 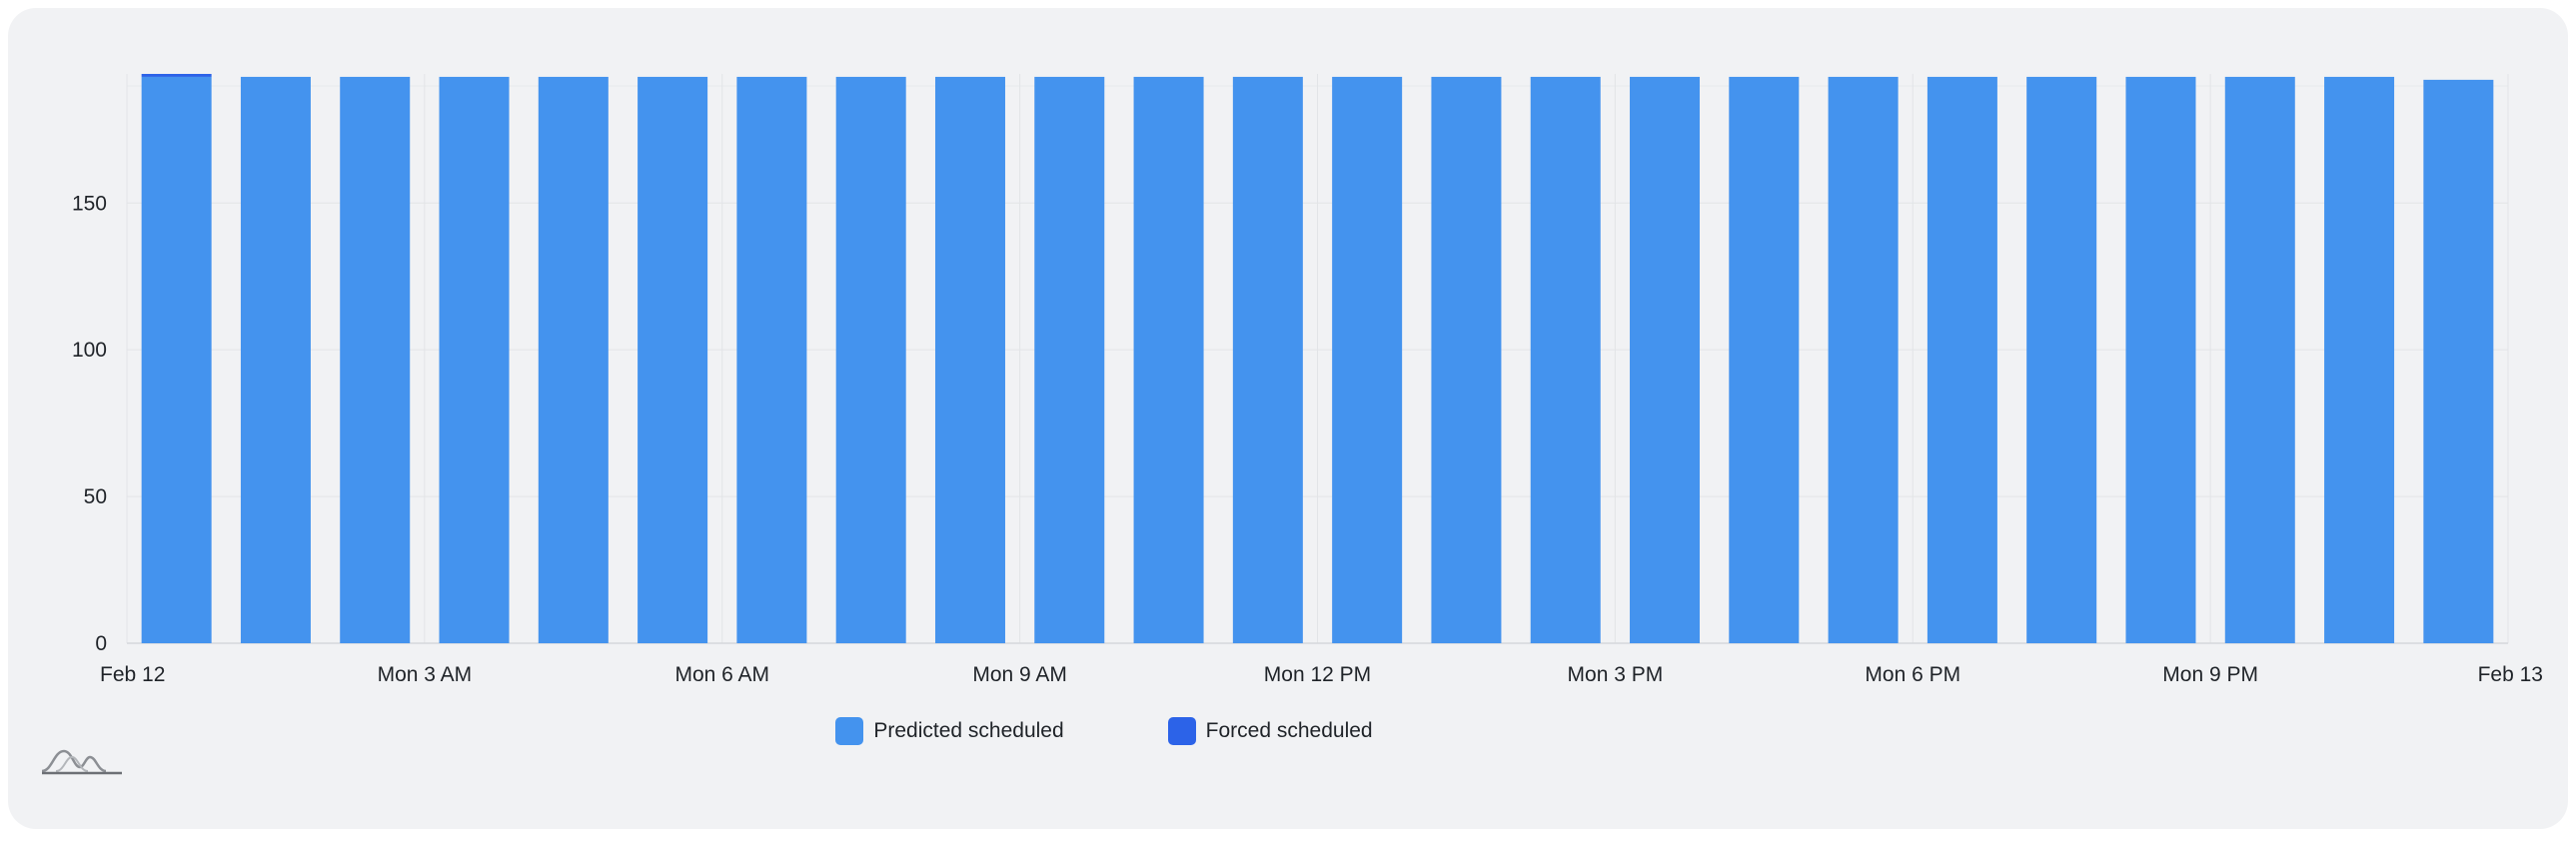 What do you see at coordinates (1019, 675) in the screenshot?
I see `x-tick-label: Mon 9 AM` at bounding box center [1019, 675].